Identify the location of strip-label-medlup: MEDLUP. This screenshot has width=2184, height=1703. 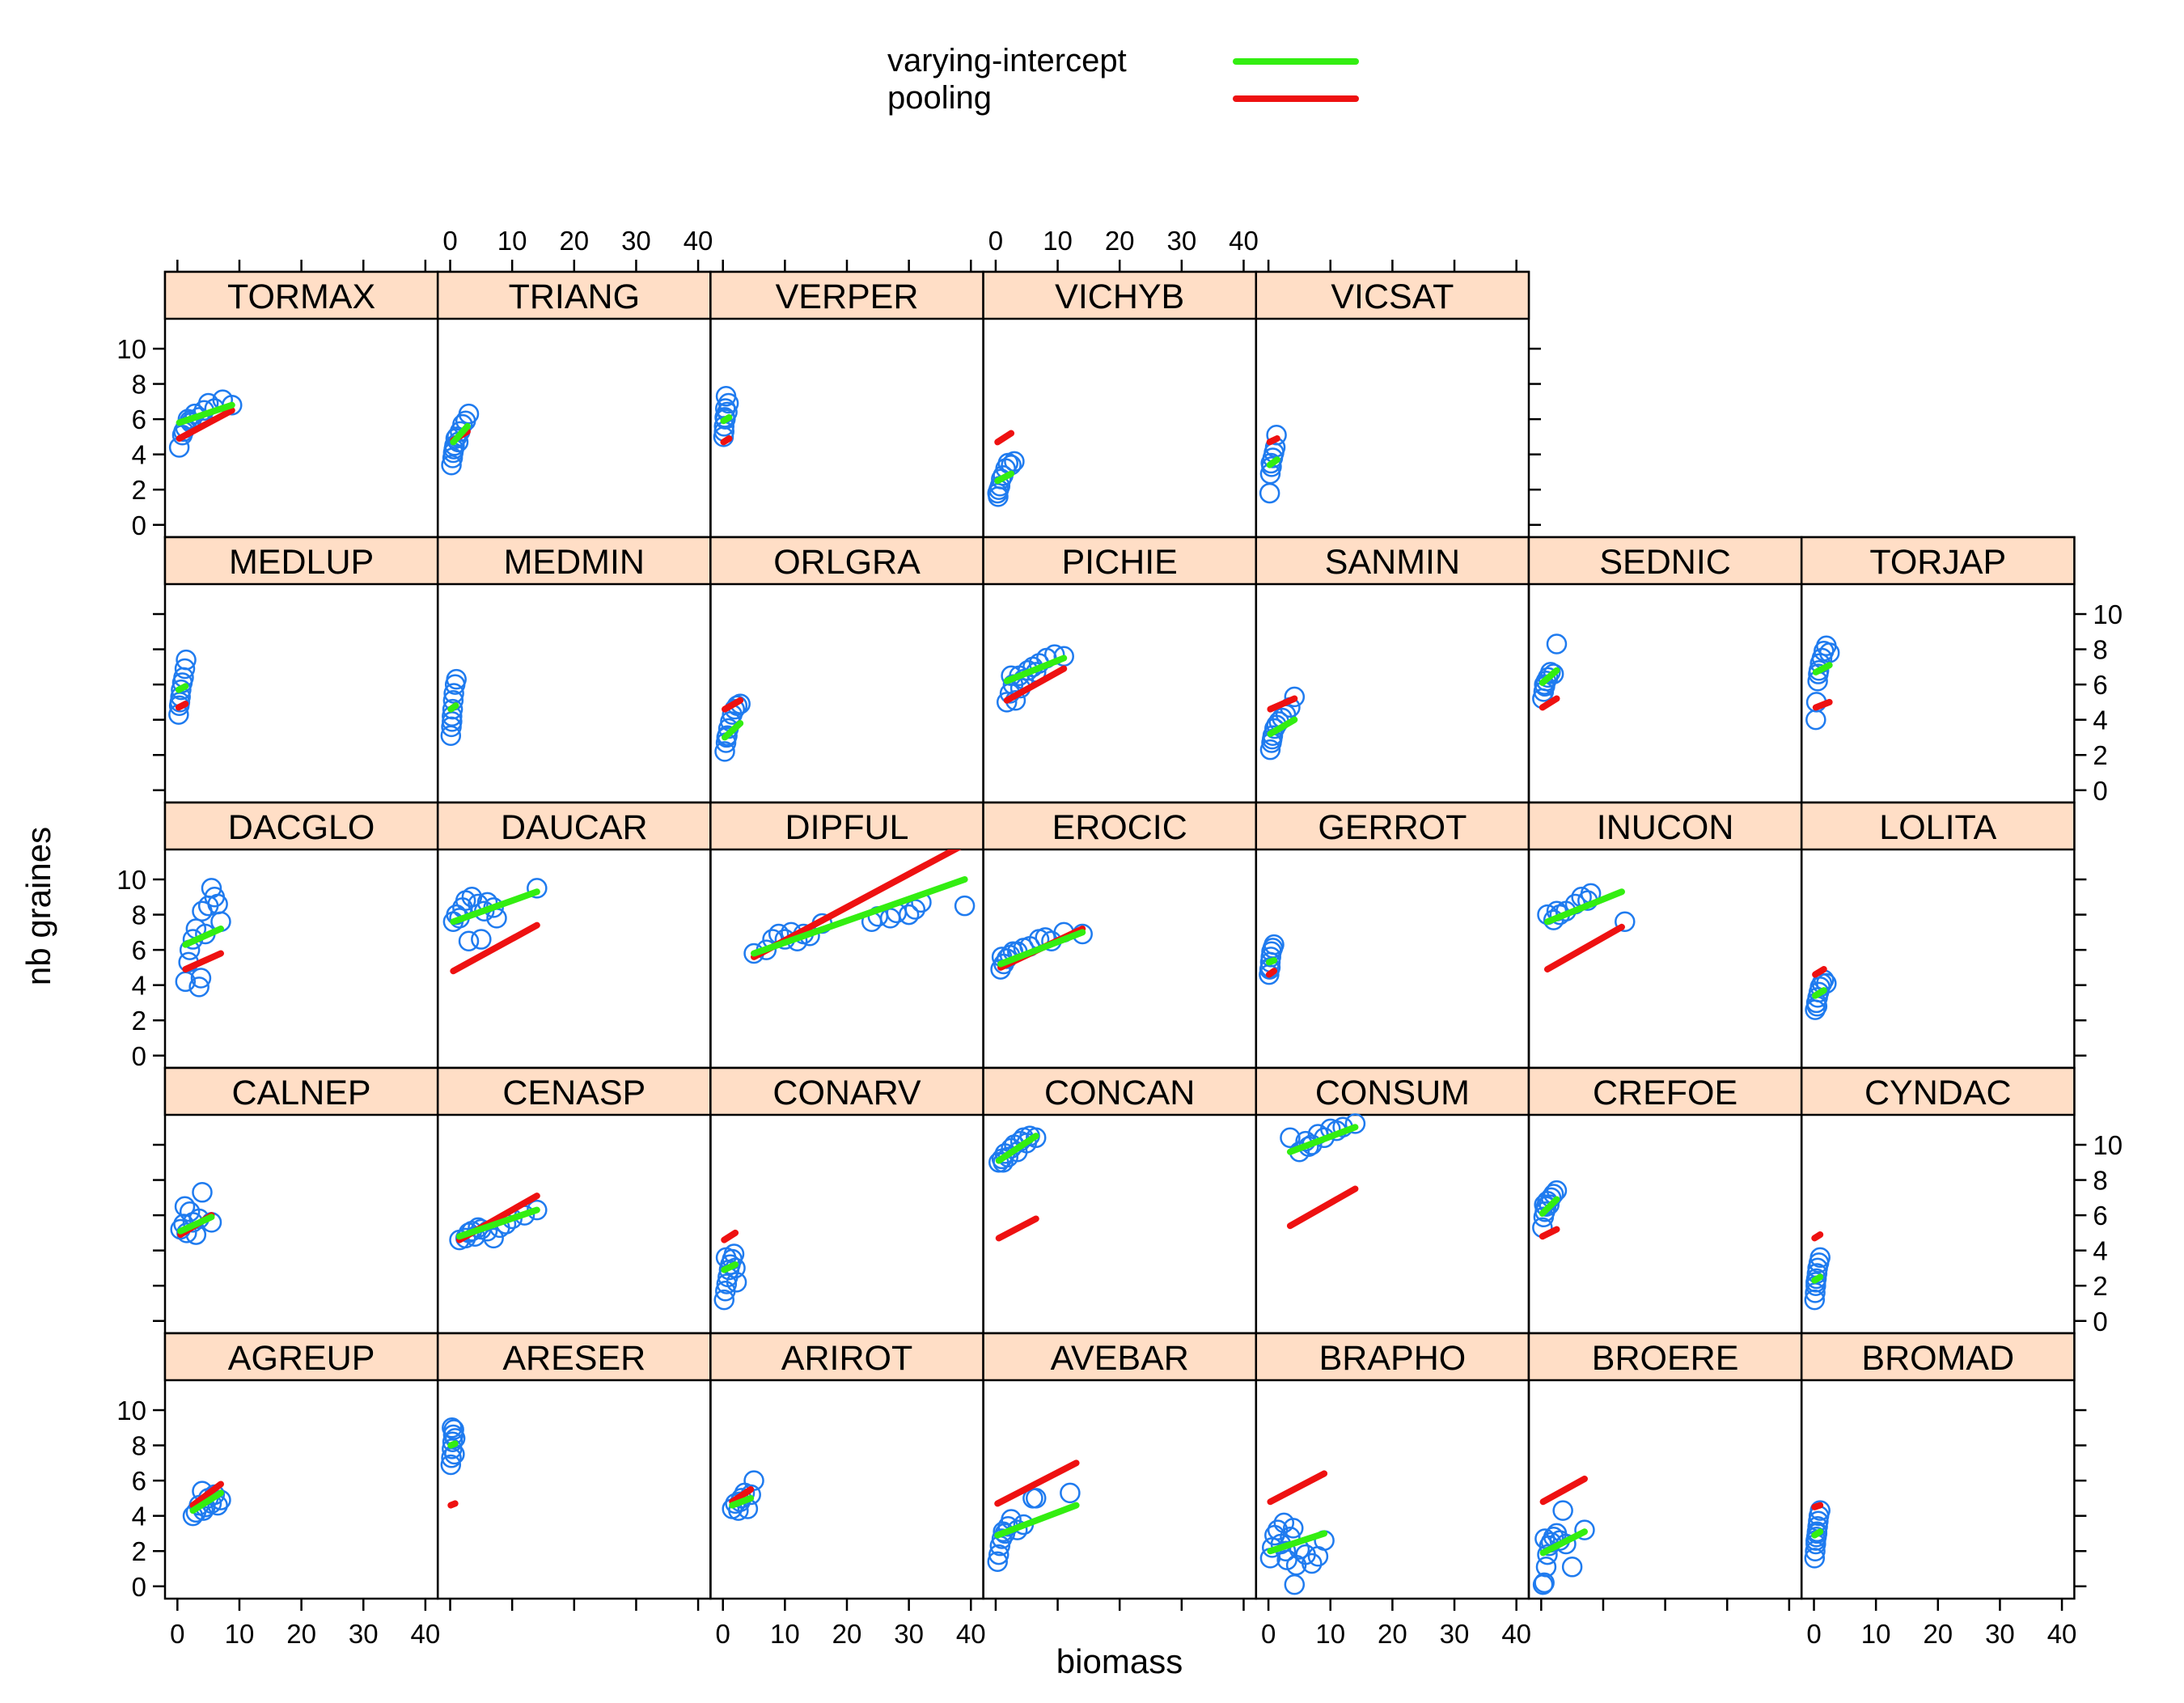
(301, 562).